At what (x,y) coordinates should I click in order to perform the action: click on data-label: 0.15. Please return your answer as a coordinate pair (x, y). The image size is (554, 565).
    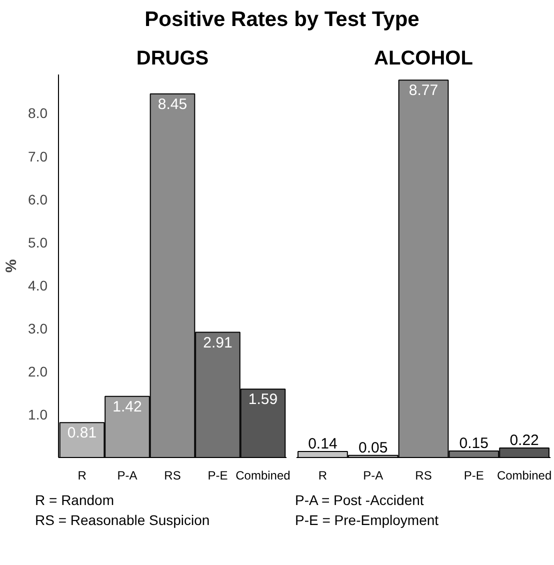
    Looking at the image, I should click on (474, 443).